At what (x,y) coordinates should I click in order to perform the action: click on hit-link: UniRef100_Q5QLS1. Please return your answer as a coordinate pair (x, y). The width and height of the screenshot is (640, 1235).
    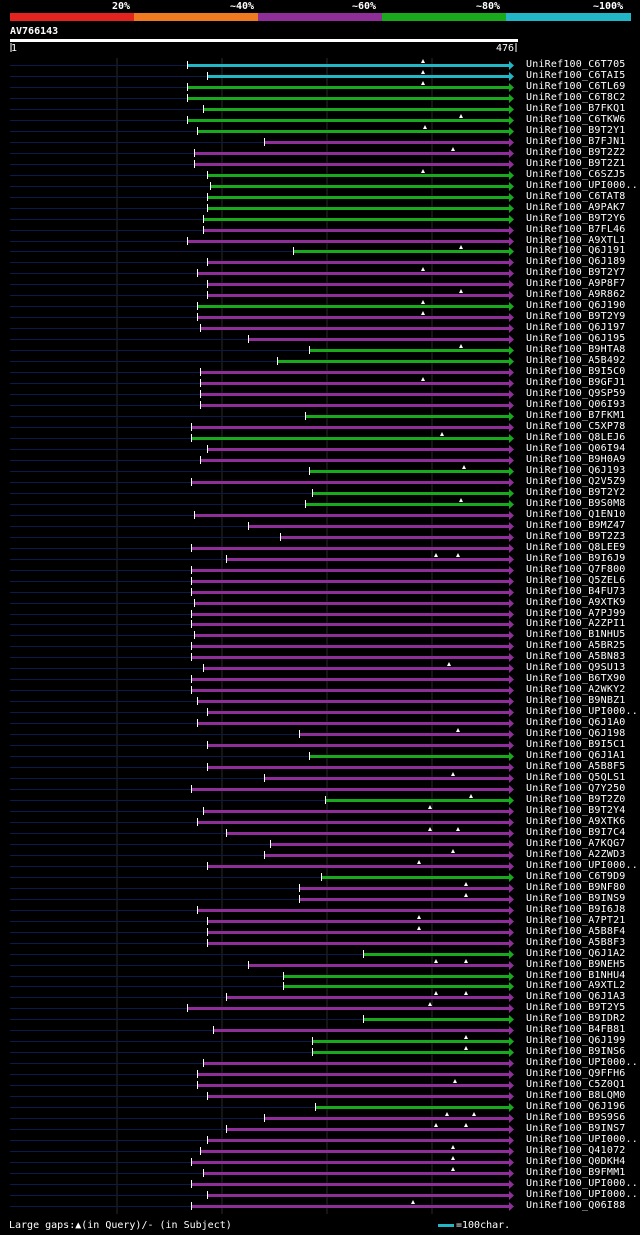
    Looking at the image, I should click on (576, 777).